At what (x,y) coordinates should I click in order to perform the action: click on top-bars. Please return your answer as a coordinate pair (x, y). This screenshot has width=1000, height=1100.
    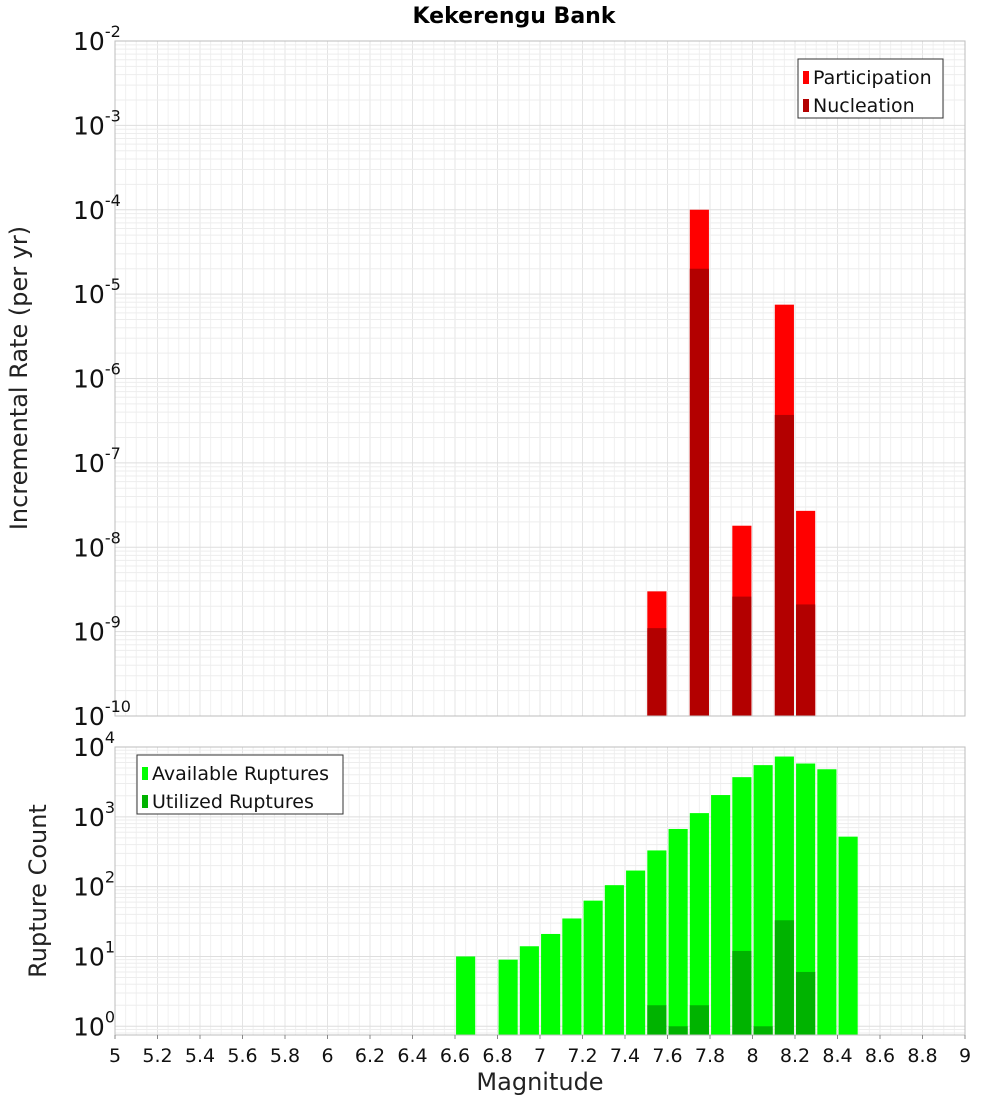
    Looking at the image, I should click on (731, 462).